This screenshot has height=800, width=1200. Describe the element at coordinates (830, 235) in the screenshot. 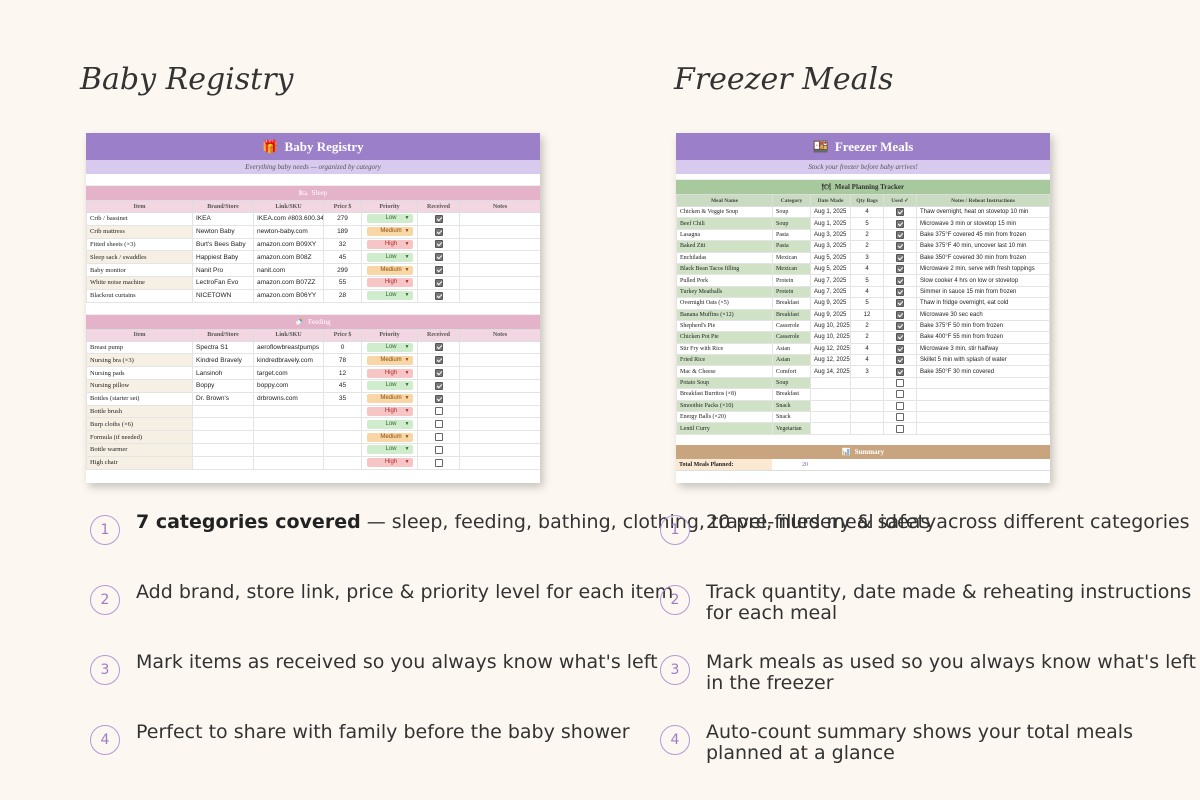

I see `date-cell: Aug 3, 2025` at that location.